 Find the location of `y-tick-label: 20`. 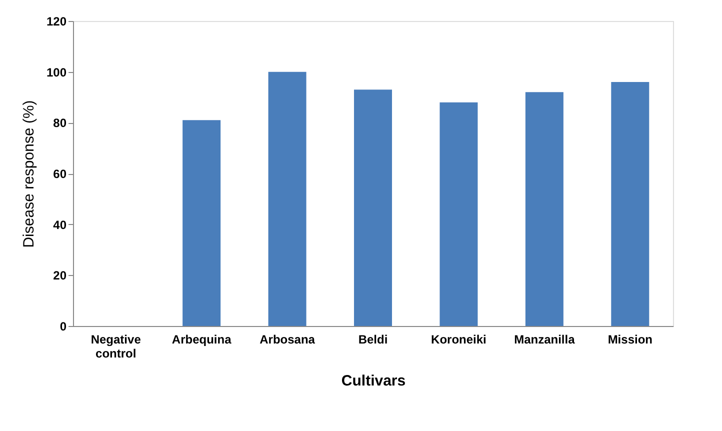

y-tick-label: 20 is located at coordinates (60, 275).